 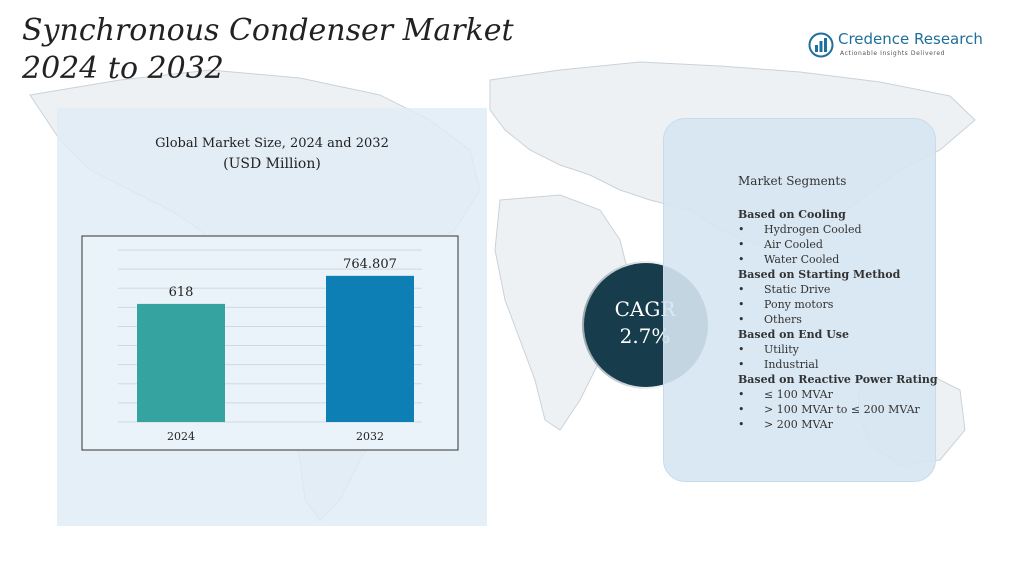 I want to click on bar-chart-circle-icon, so click(x=821, y=45).